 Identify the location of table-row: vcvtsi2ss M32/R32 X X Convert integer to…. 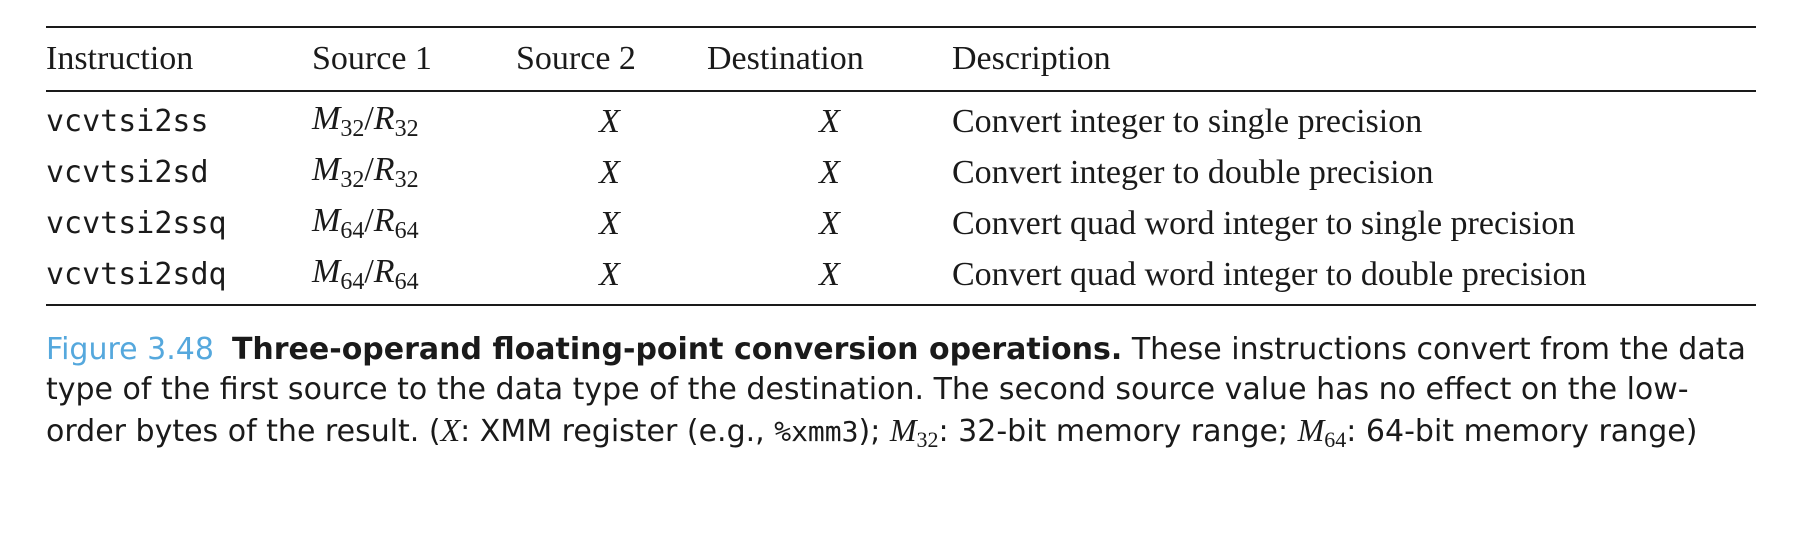
(901, 119).